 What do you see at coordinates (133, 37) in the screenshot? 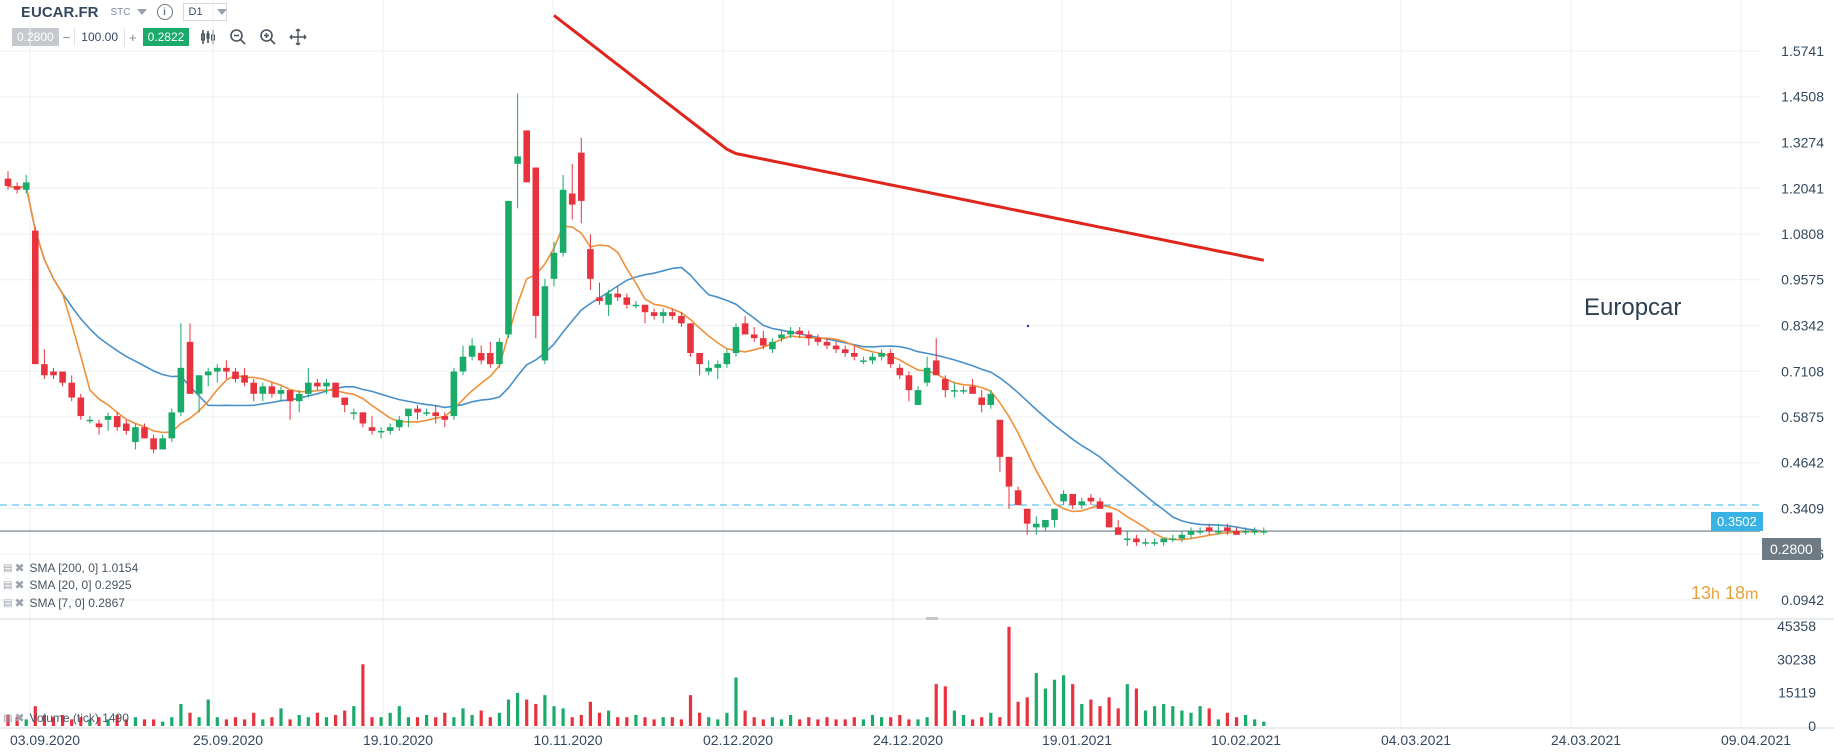
I see `plus-icon: +` at bounding box center [133, 37].